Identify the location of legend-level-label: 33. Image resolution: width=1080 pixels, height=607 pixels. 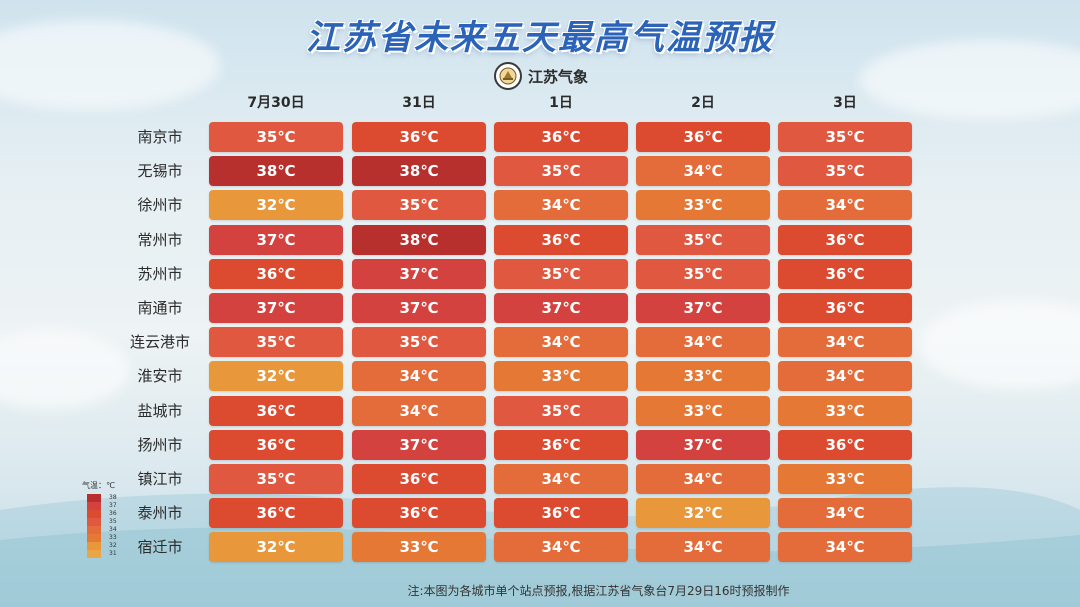
(113, 537).